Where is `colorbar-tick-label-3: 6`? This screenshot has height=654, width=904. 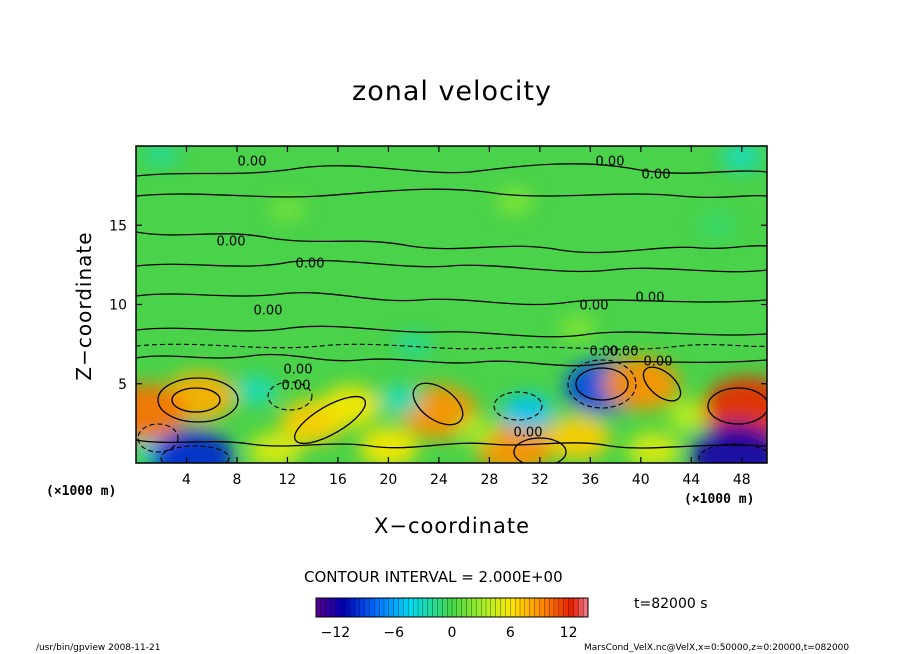
colorbar-tick-label-3: 6 is located at coordinates (510, 633).